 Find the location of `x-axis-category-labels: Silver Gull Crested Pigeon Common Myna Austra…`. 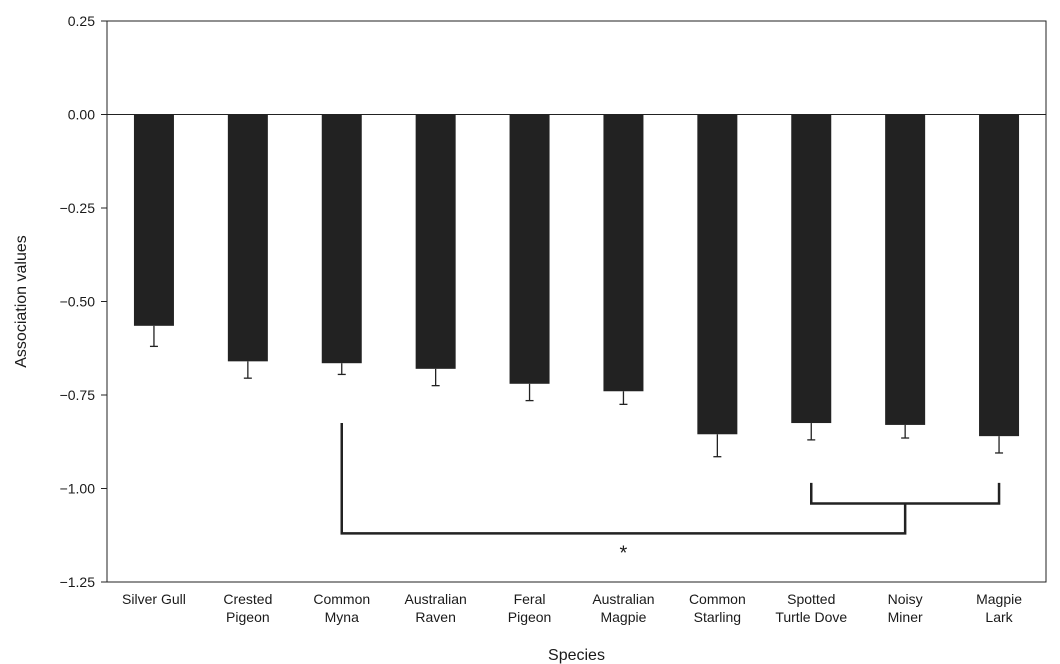

x-axis-category-labels: Silver Gull Crested Pigeon Common Myna Austra… is located at coordinates (572, 608).